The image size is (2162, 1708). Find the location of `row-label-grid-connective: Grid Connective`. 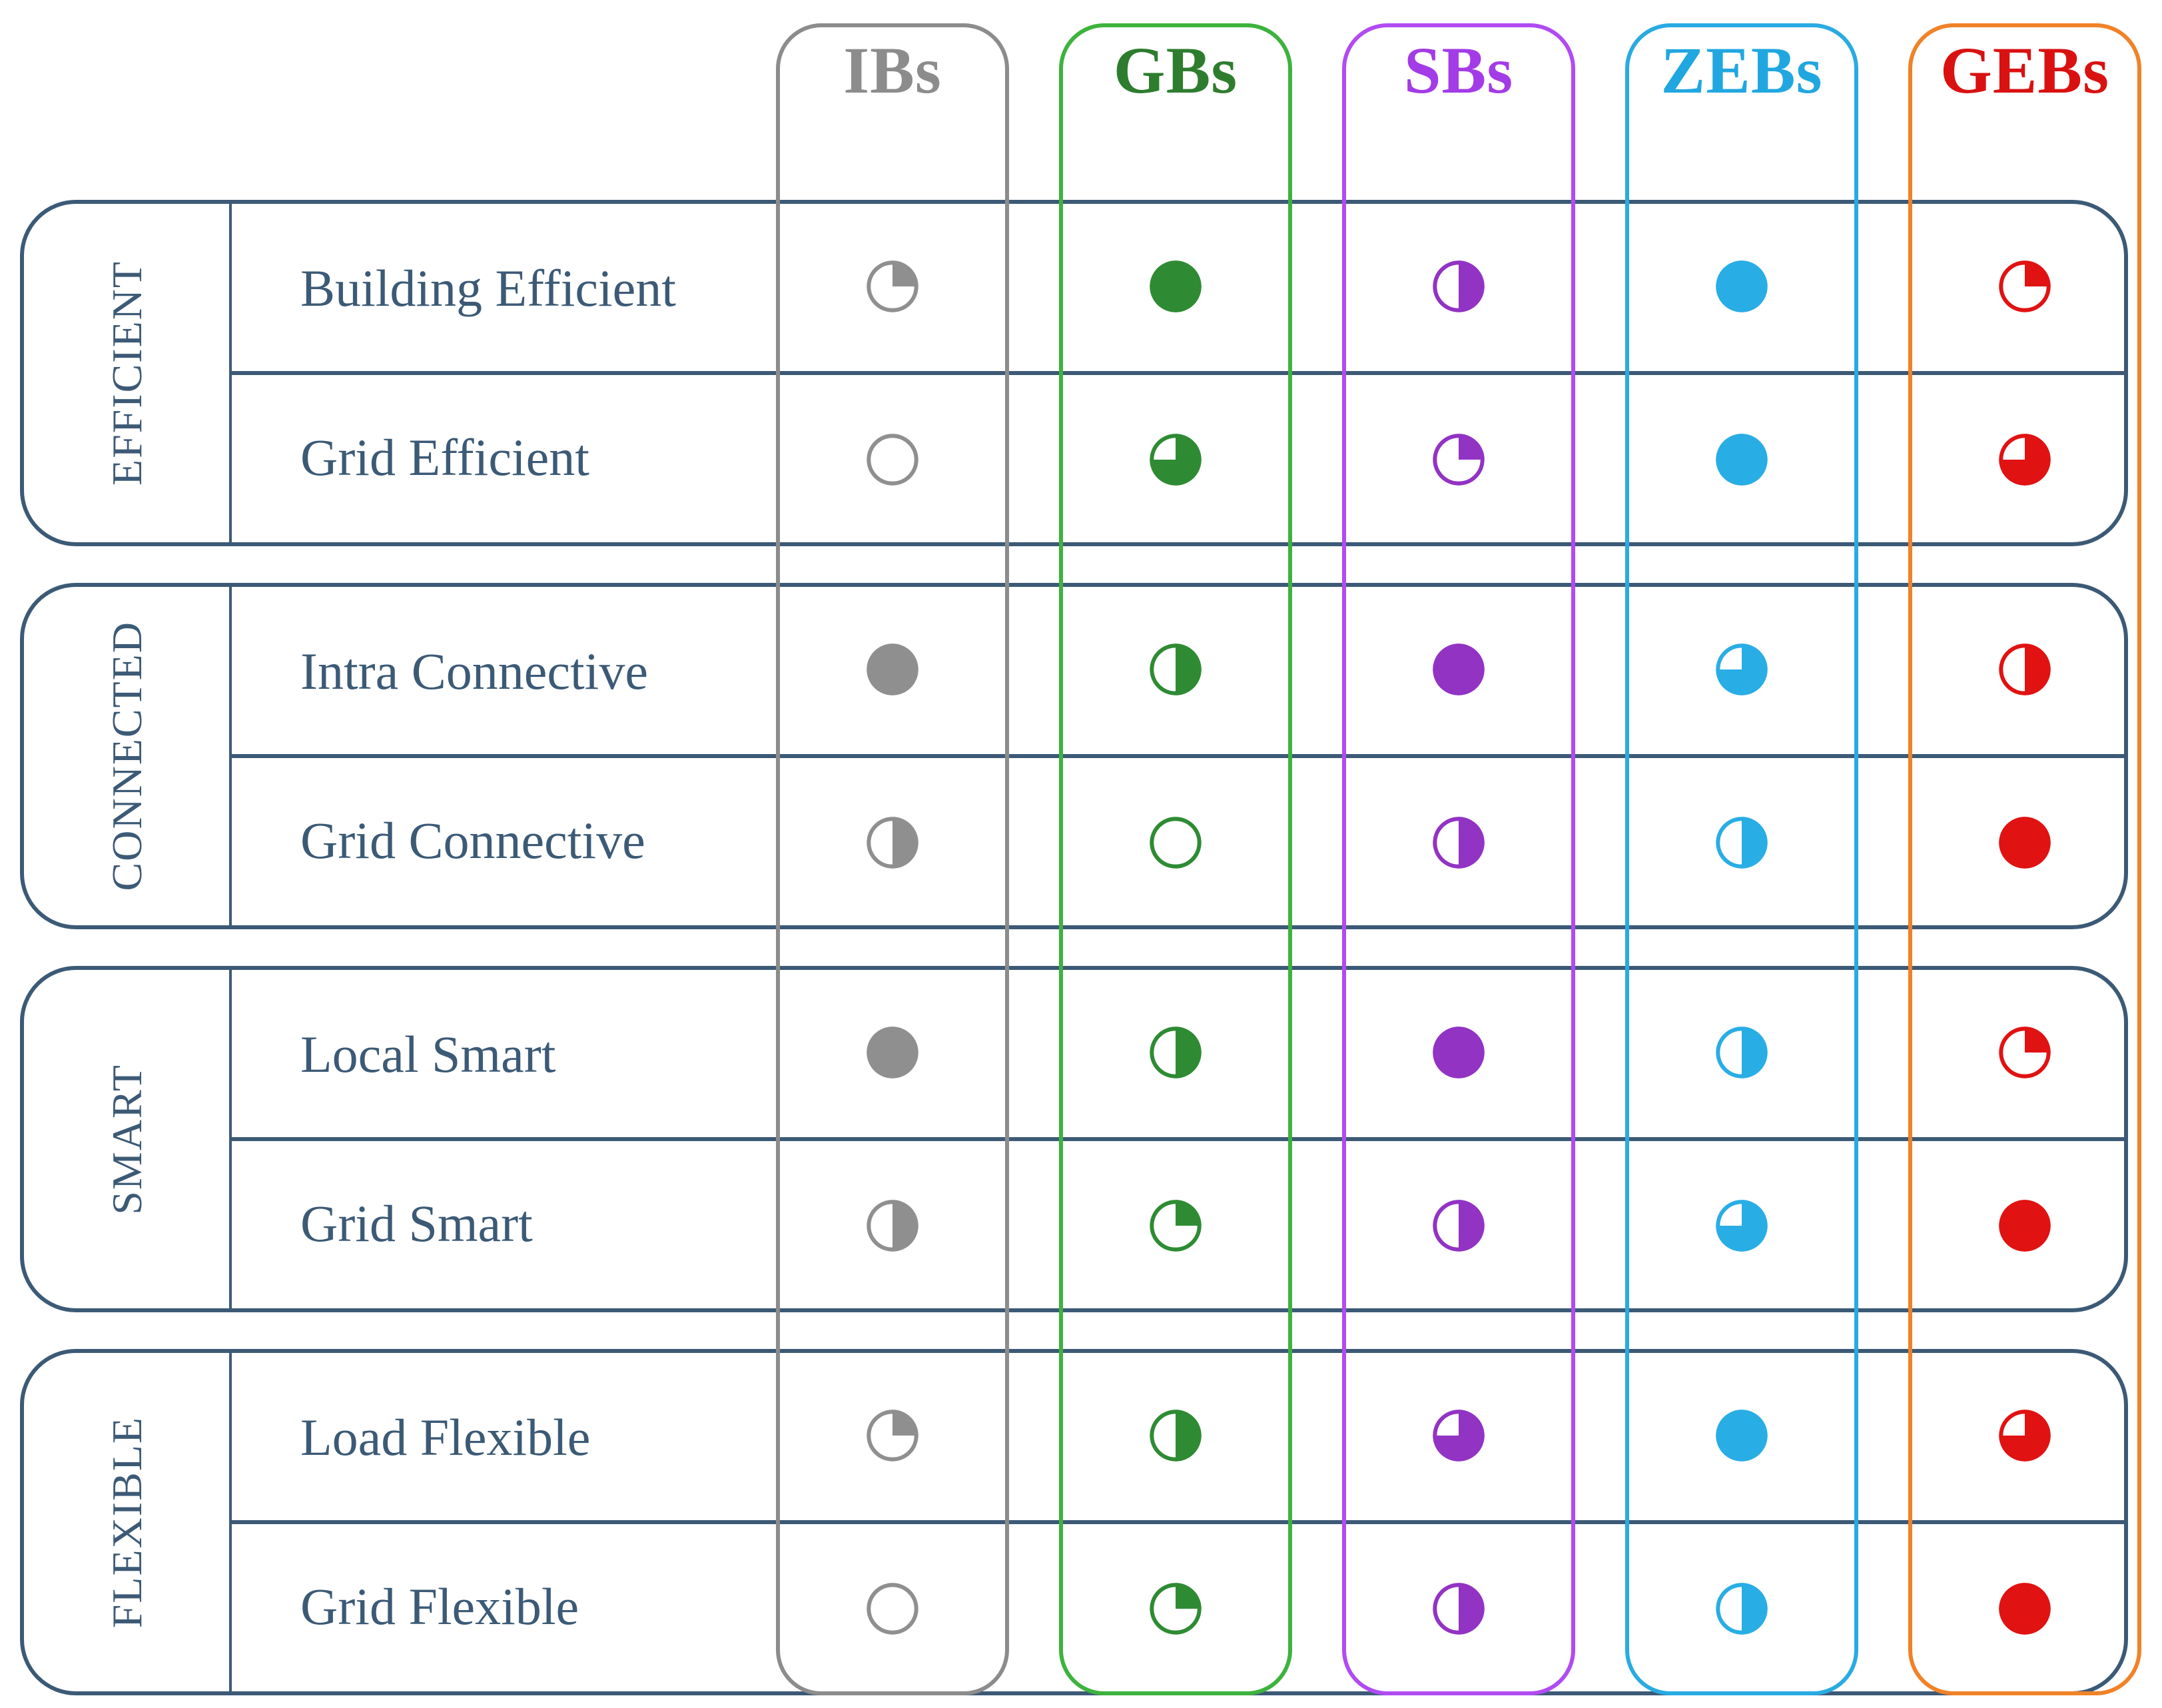

row-label-grid-connective: Grid Connective is located at coordinates (473, 840).